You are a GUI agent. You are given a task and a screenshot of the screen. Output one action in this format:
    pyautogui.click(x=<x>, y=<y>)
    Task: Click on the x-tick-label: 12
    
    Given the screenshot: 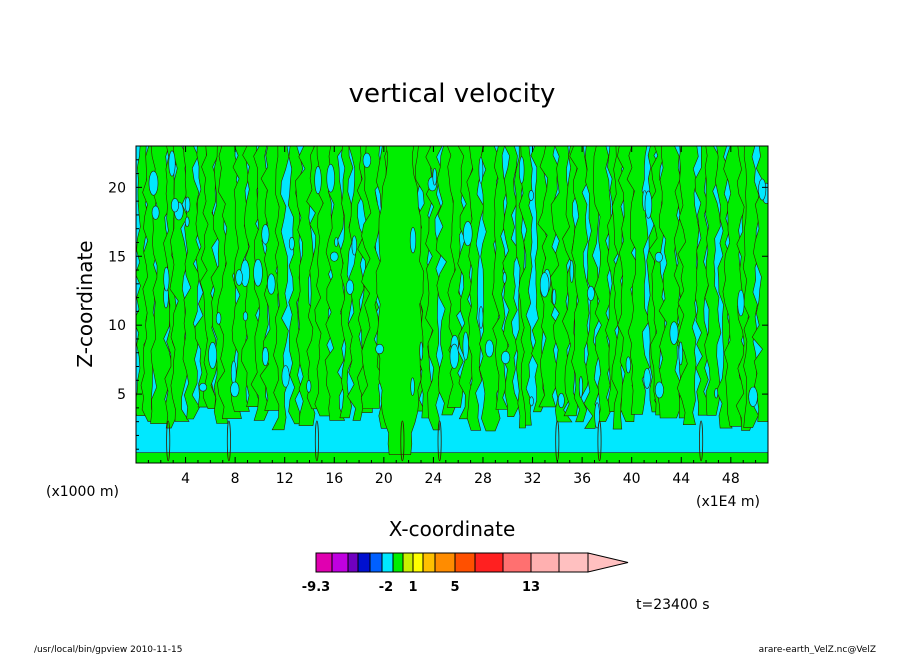 What is the action you would take?
    pyautogui.click(x=285, y=479)
    